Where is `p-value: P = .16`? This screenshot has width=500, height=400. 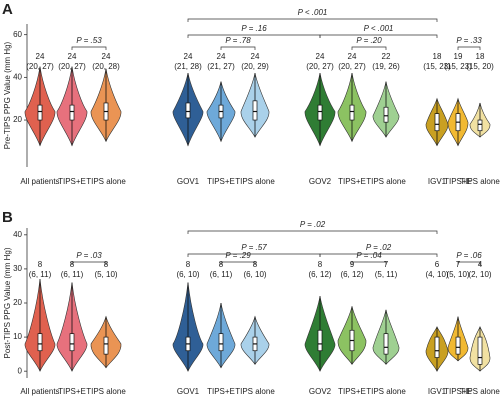 p-value: P = .16 is located at coordinates (254, 28).